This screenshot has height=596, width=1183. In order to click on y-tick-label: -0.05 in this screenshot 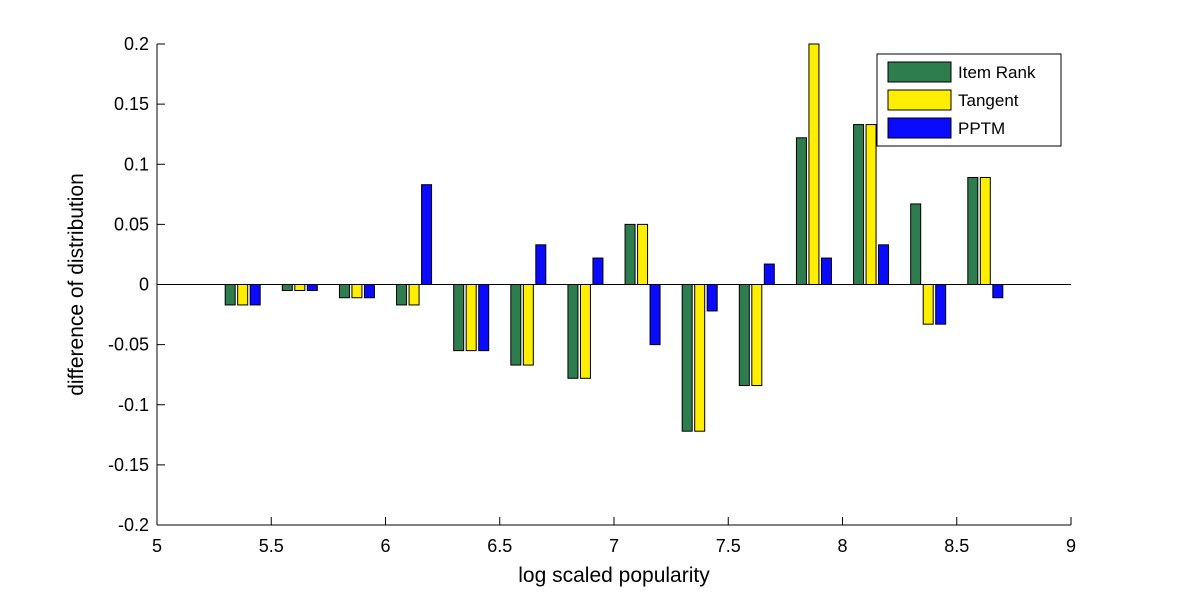, I will do `click(128, 345)`.